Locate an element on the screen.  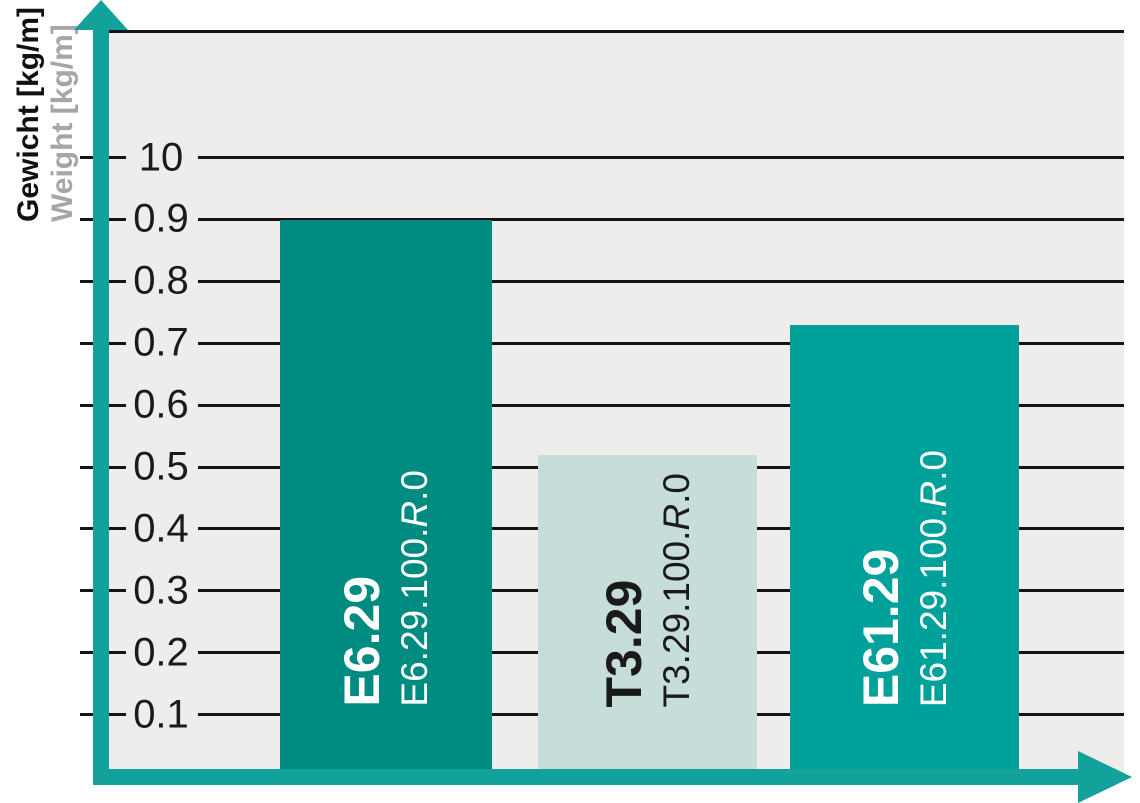
bar-label-group: E6.29 E6.29.100.R.0 is located at coordinates (386, 588).